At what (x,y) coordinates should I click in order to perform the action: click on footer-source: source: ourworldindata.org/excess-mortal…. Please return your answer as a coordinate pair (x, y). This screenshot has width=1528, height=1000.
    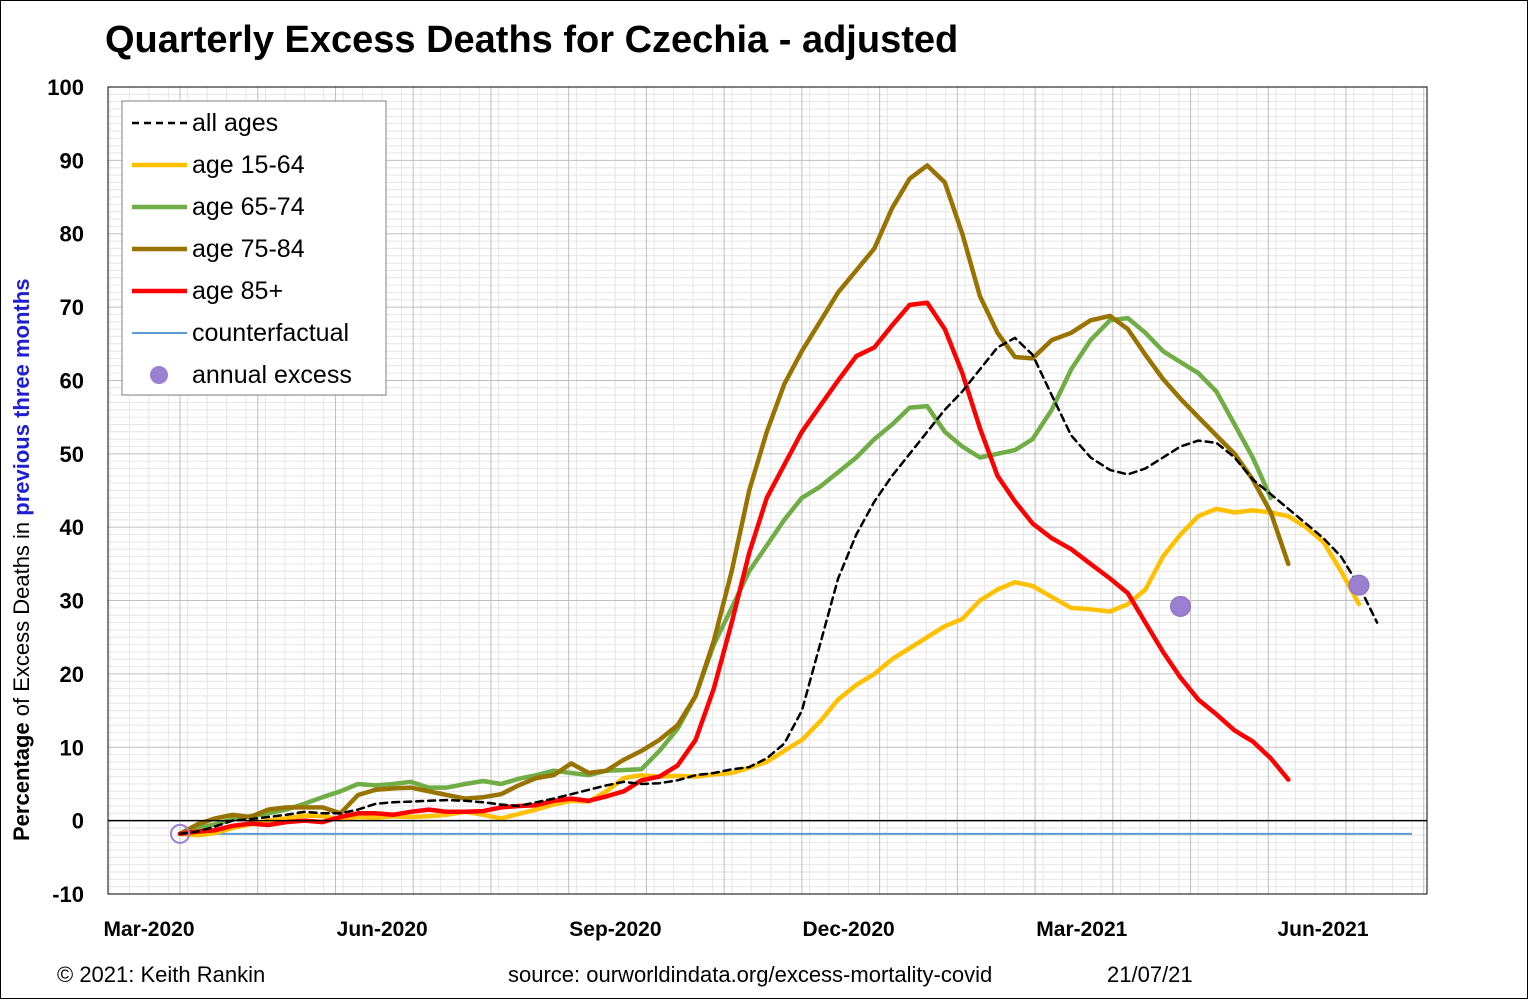
    Looking at the image, I should click on (750, 974).